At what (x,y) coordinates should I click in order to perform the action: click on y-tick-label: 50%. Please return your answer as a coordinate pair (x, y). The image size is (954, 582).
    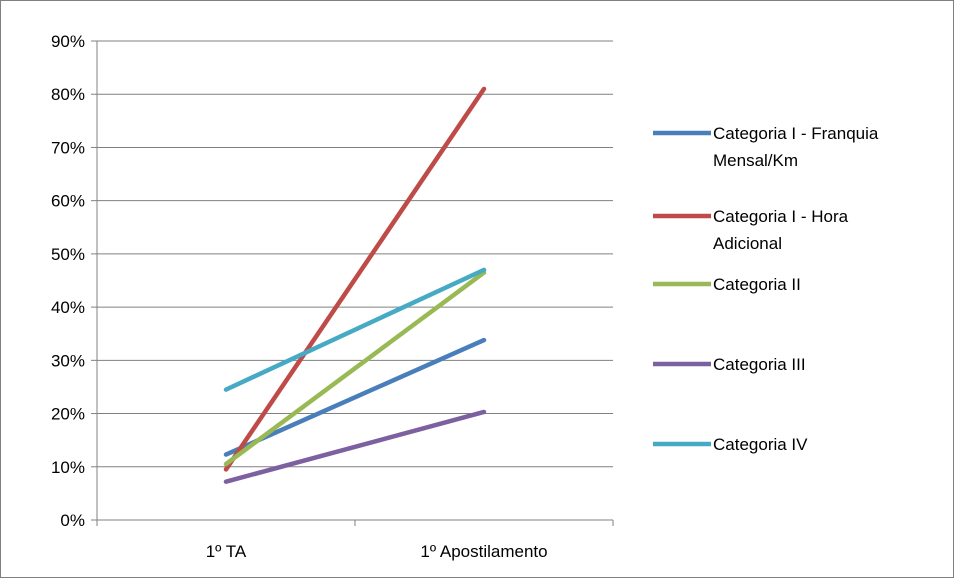
    Looking at the image, I should click on (68, 254).